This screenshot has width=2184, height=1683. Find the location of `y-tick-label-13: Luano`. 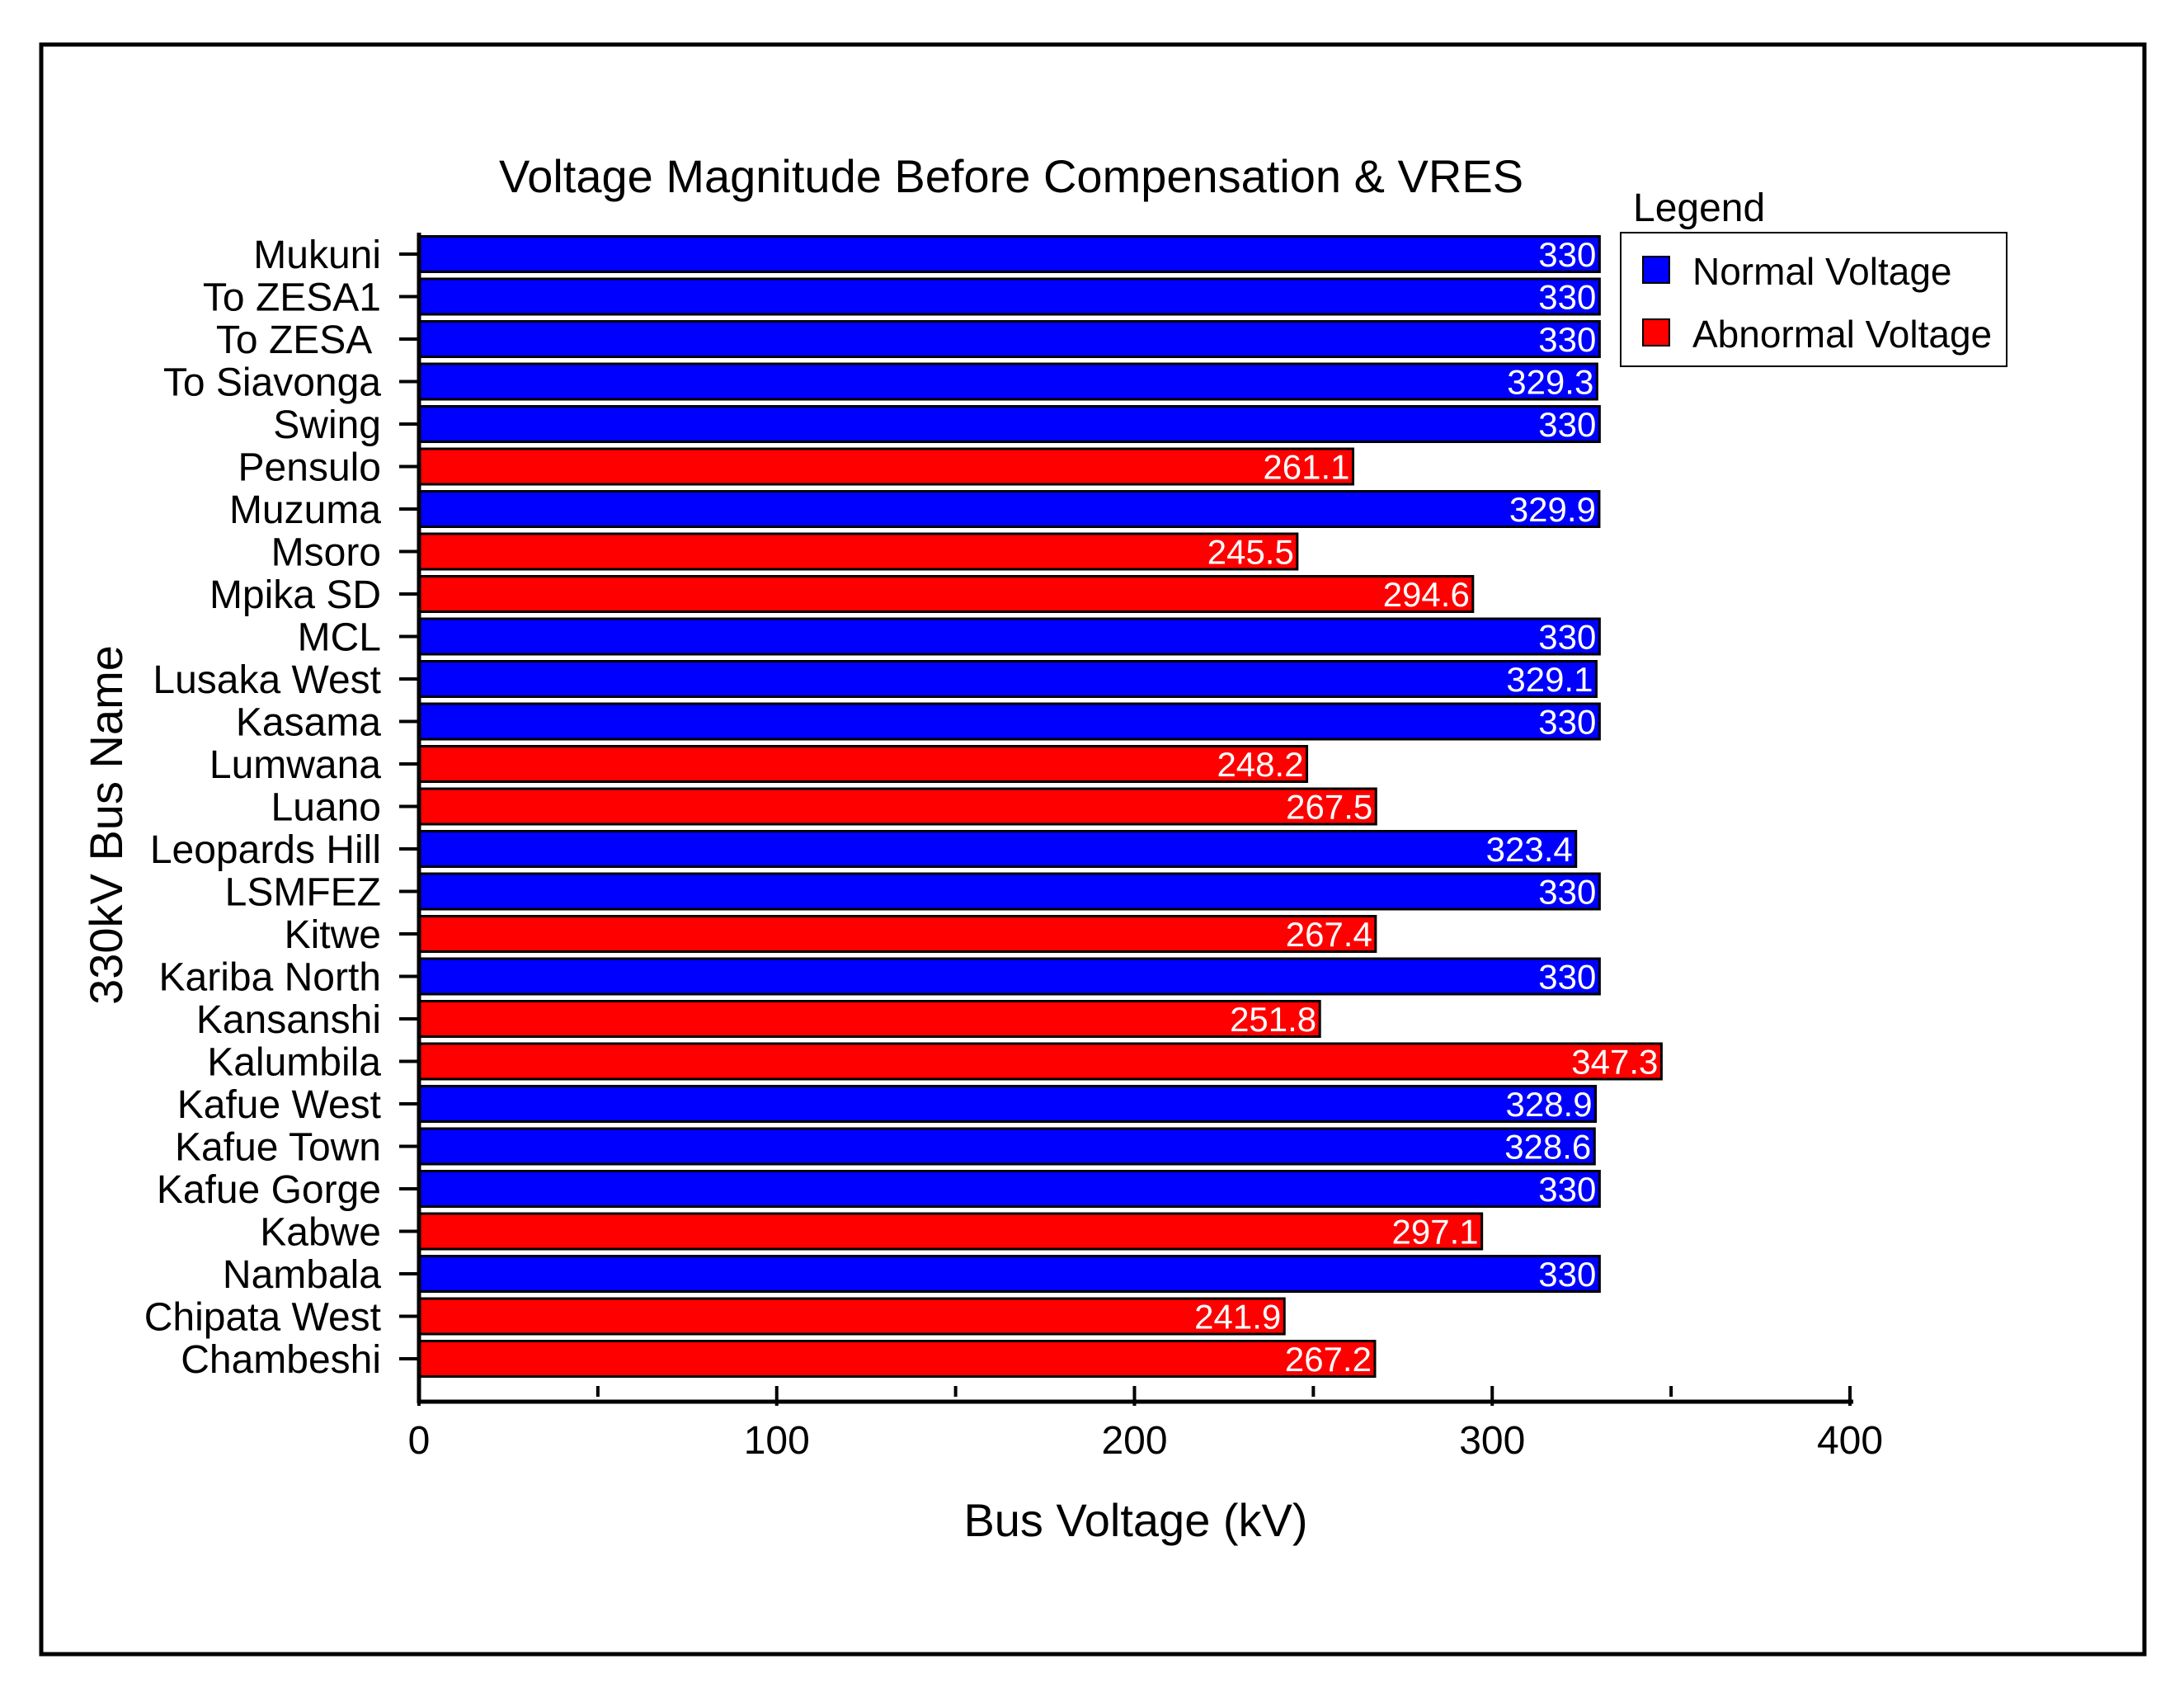

y-tick-label-13: Luano is located at coordinates (326, 808).